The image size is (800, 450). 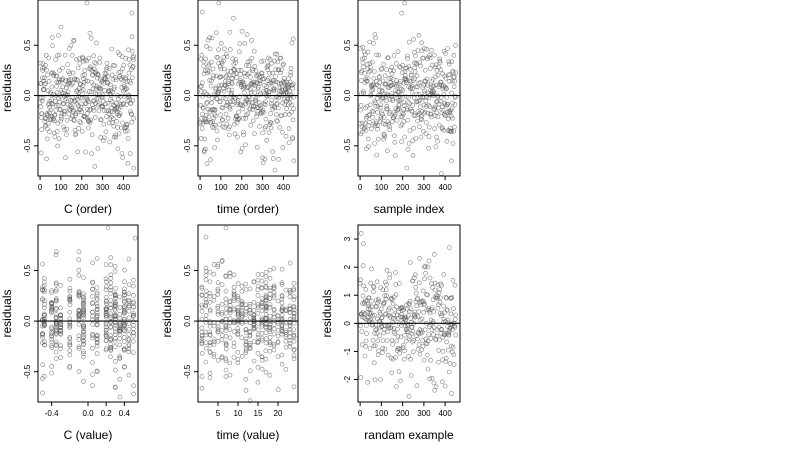 I want to click on y-tick-label: -1, so click(x=347, y=351).